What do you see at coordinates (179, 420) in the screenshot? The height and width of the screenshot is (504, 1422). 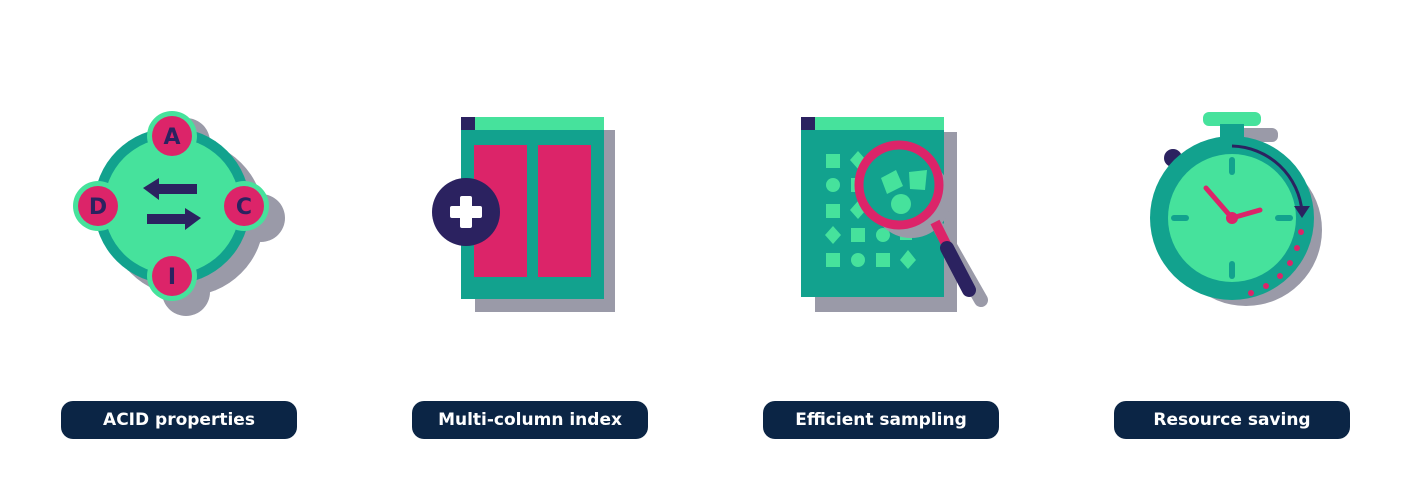 I see `feature-label-acid: ACID properties` at bounding box center [179, 420].